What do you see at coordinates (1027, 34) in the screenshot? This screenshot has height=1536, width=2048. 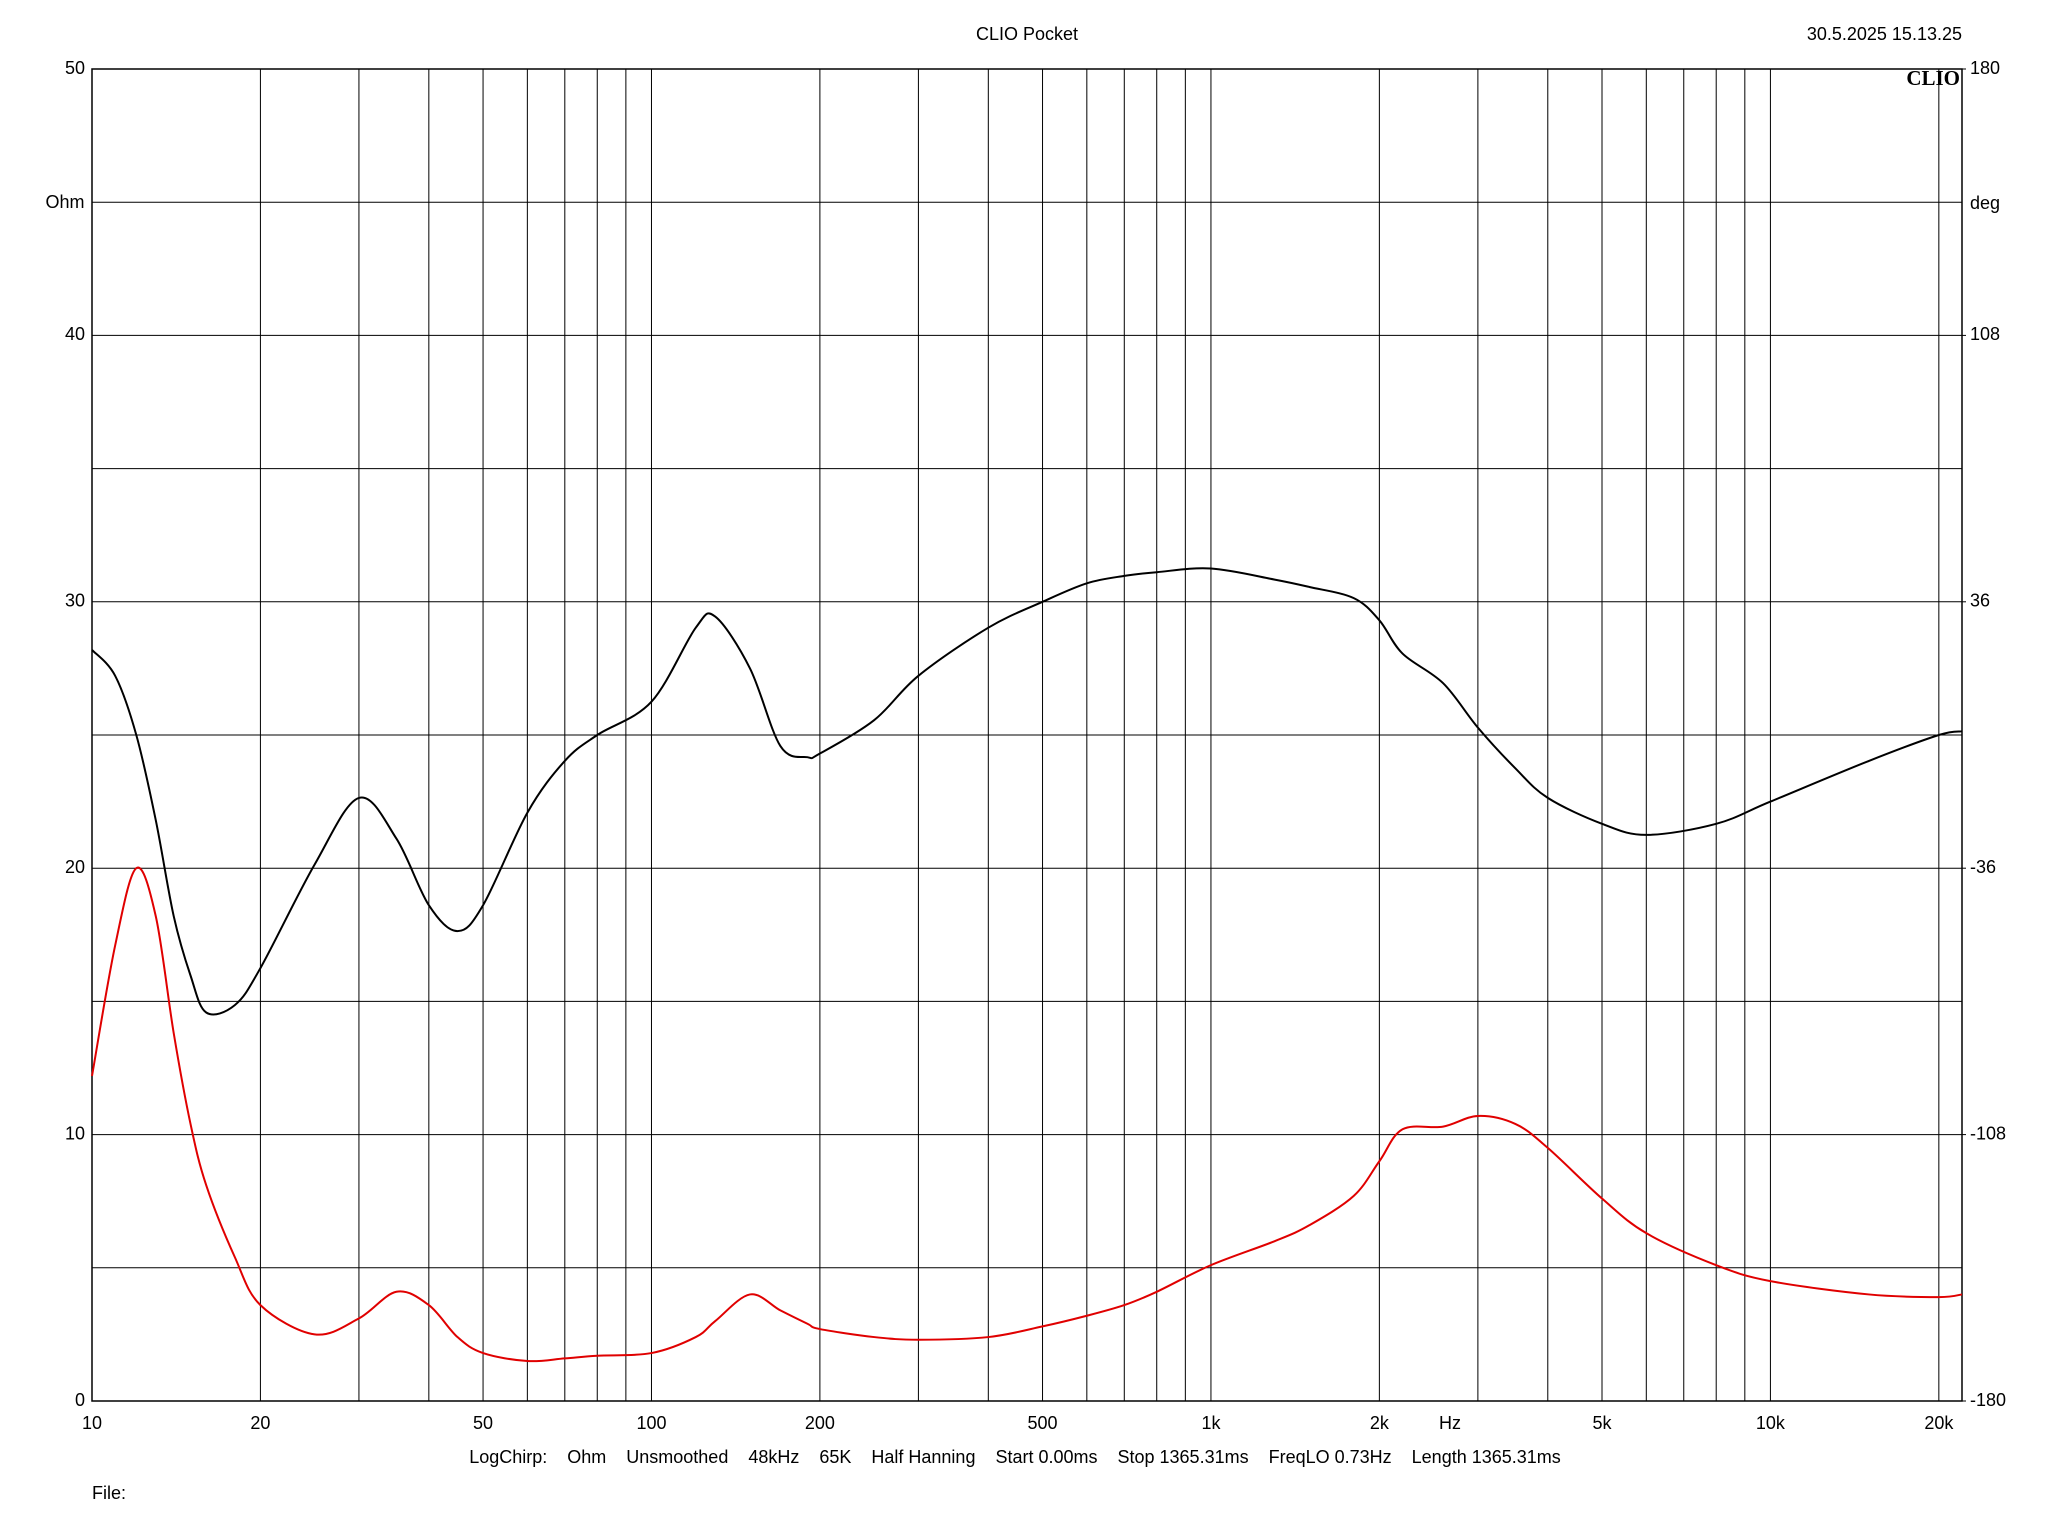 I see `chart-title: CLIO Pocket` at bounding box center [1027, 34].